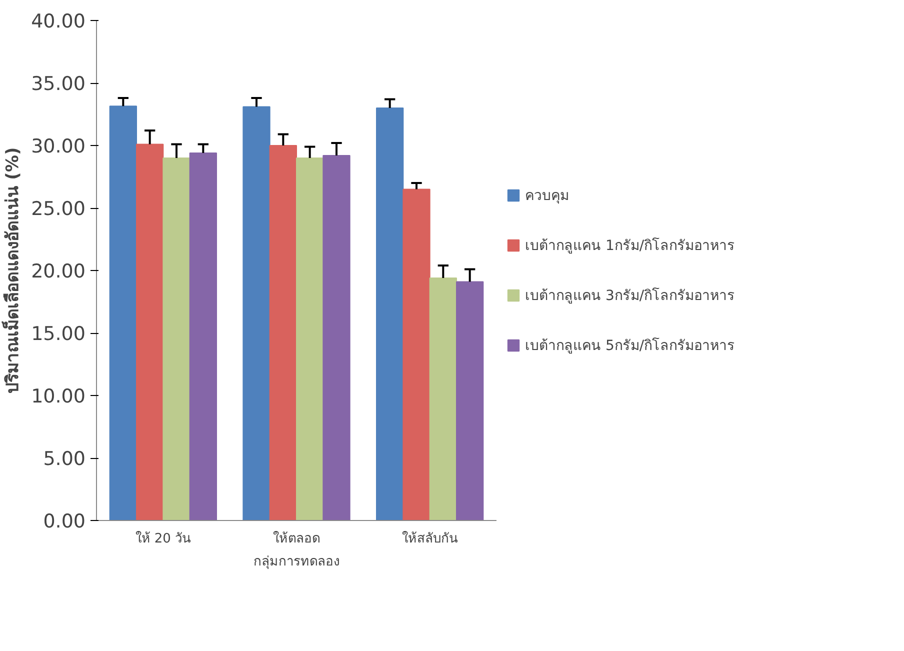  What do you see at coordinates (630, 246) in the screenshot?
I see `legend-label: เบต้ากลูแคน 1กรัม/กิโลกรัมอาหาร` at bounding box center [630, 246].